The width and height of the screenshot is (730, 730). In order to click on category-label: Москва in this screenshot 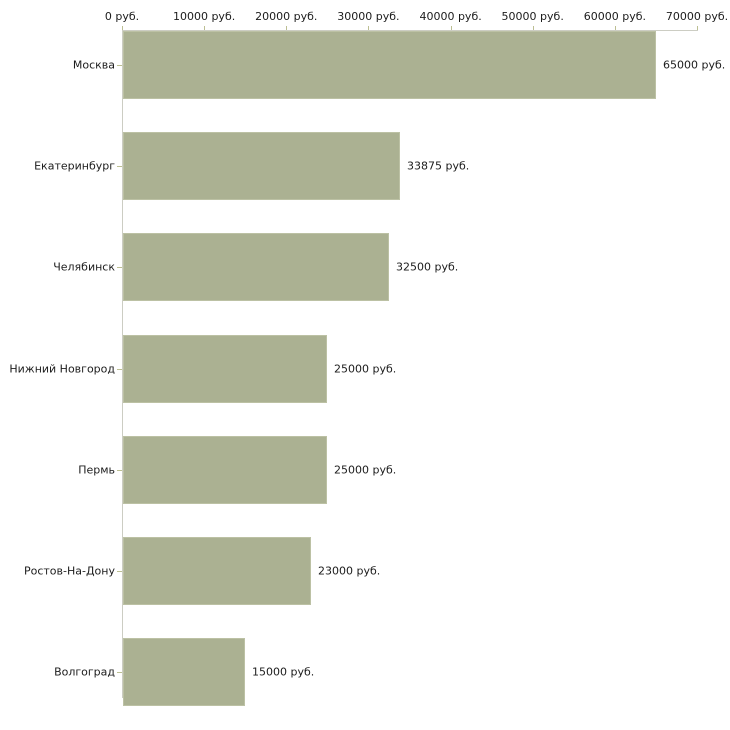, I will do `click(93, 65)`.